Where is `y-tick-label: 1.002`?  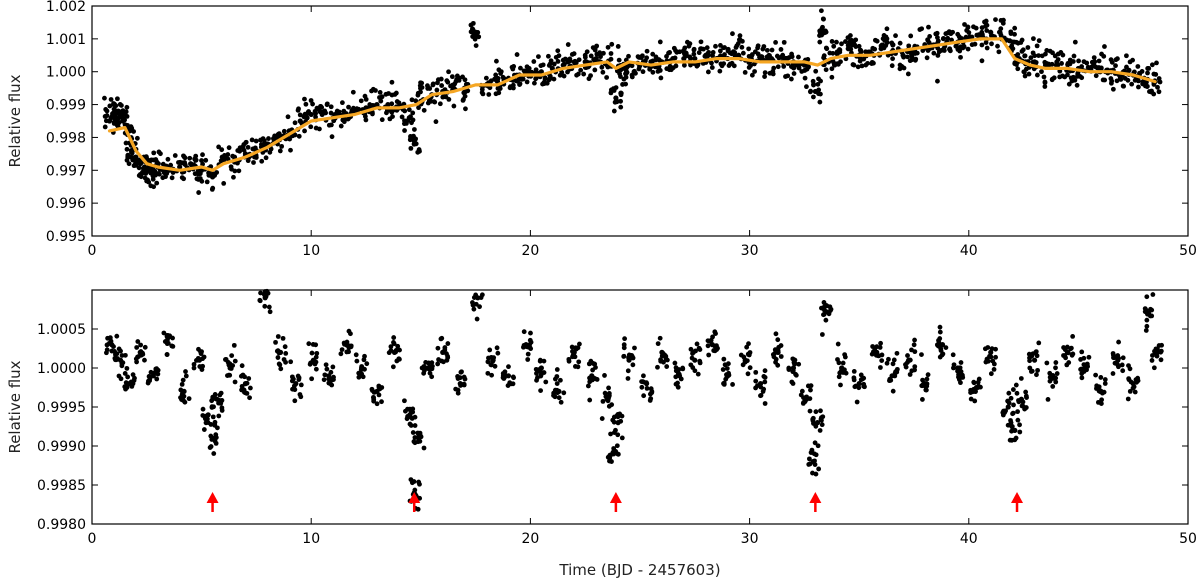
y-tick-label: 1.002 is located at coordinates (66, 7).